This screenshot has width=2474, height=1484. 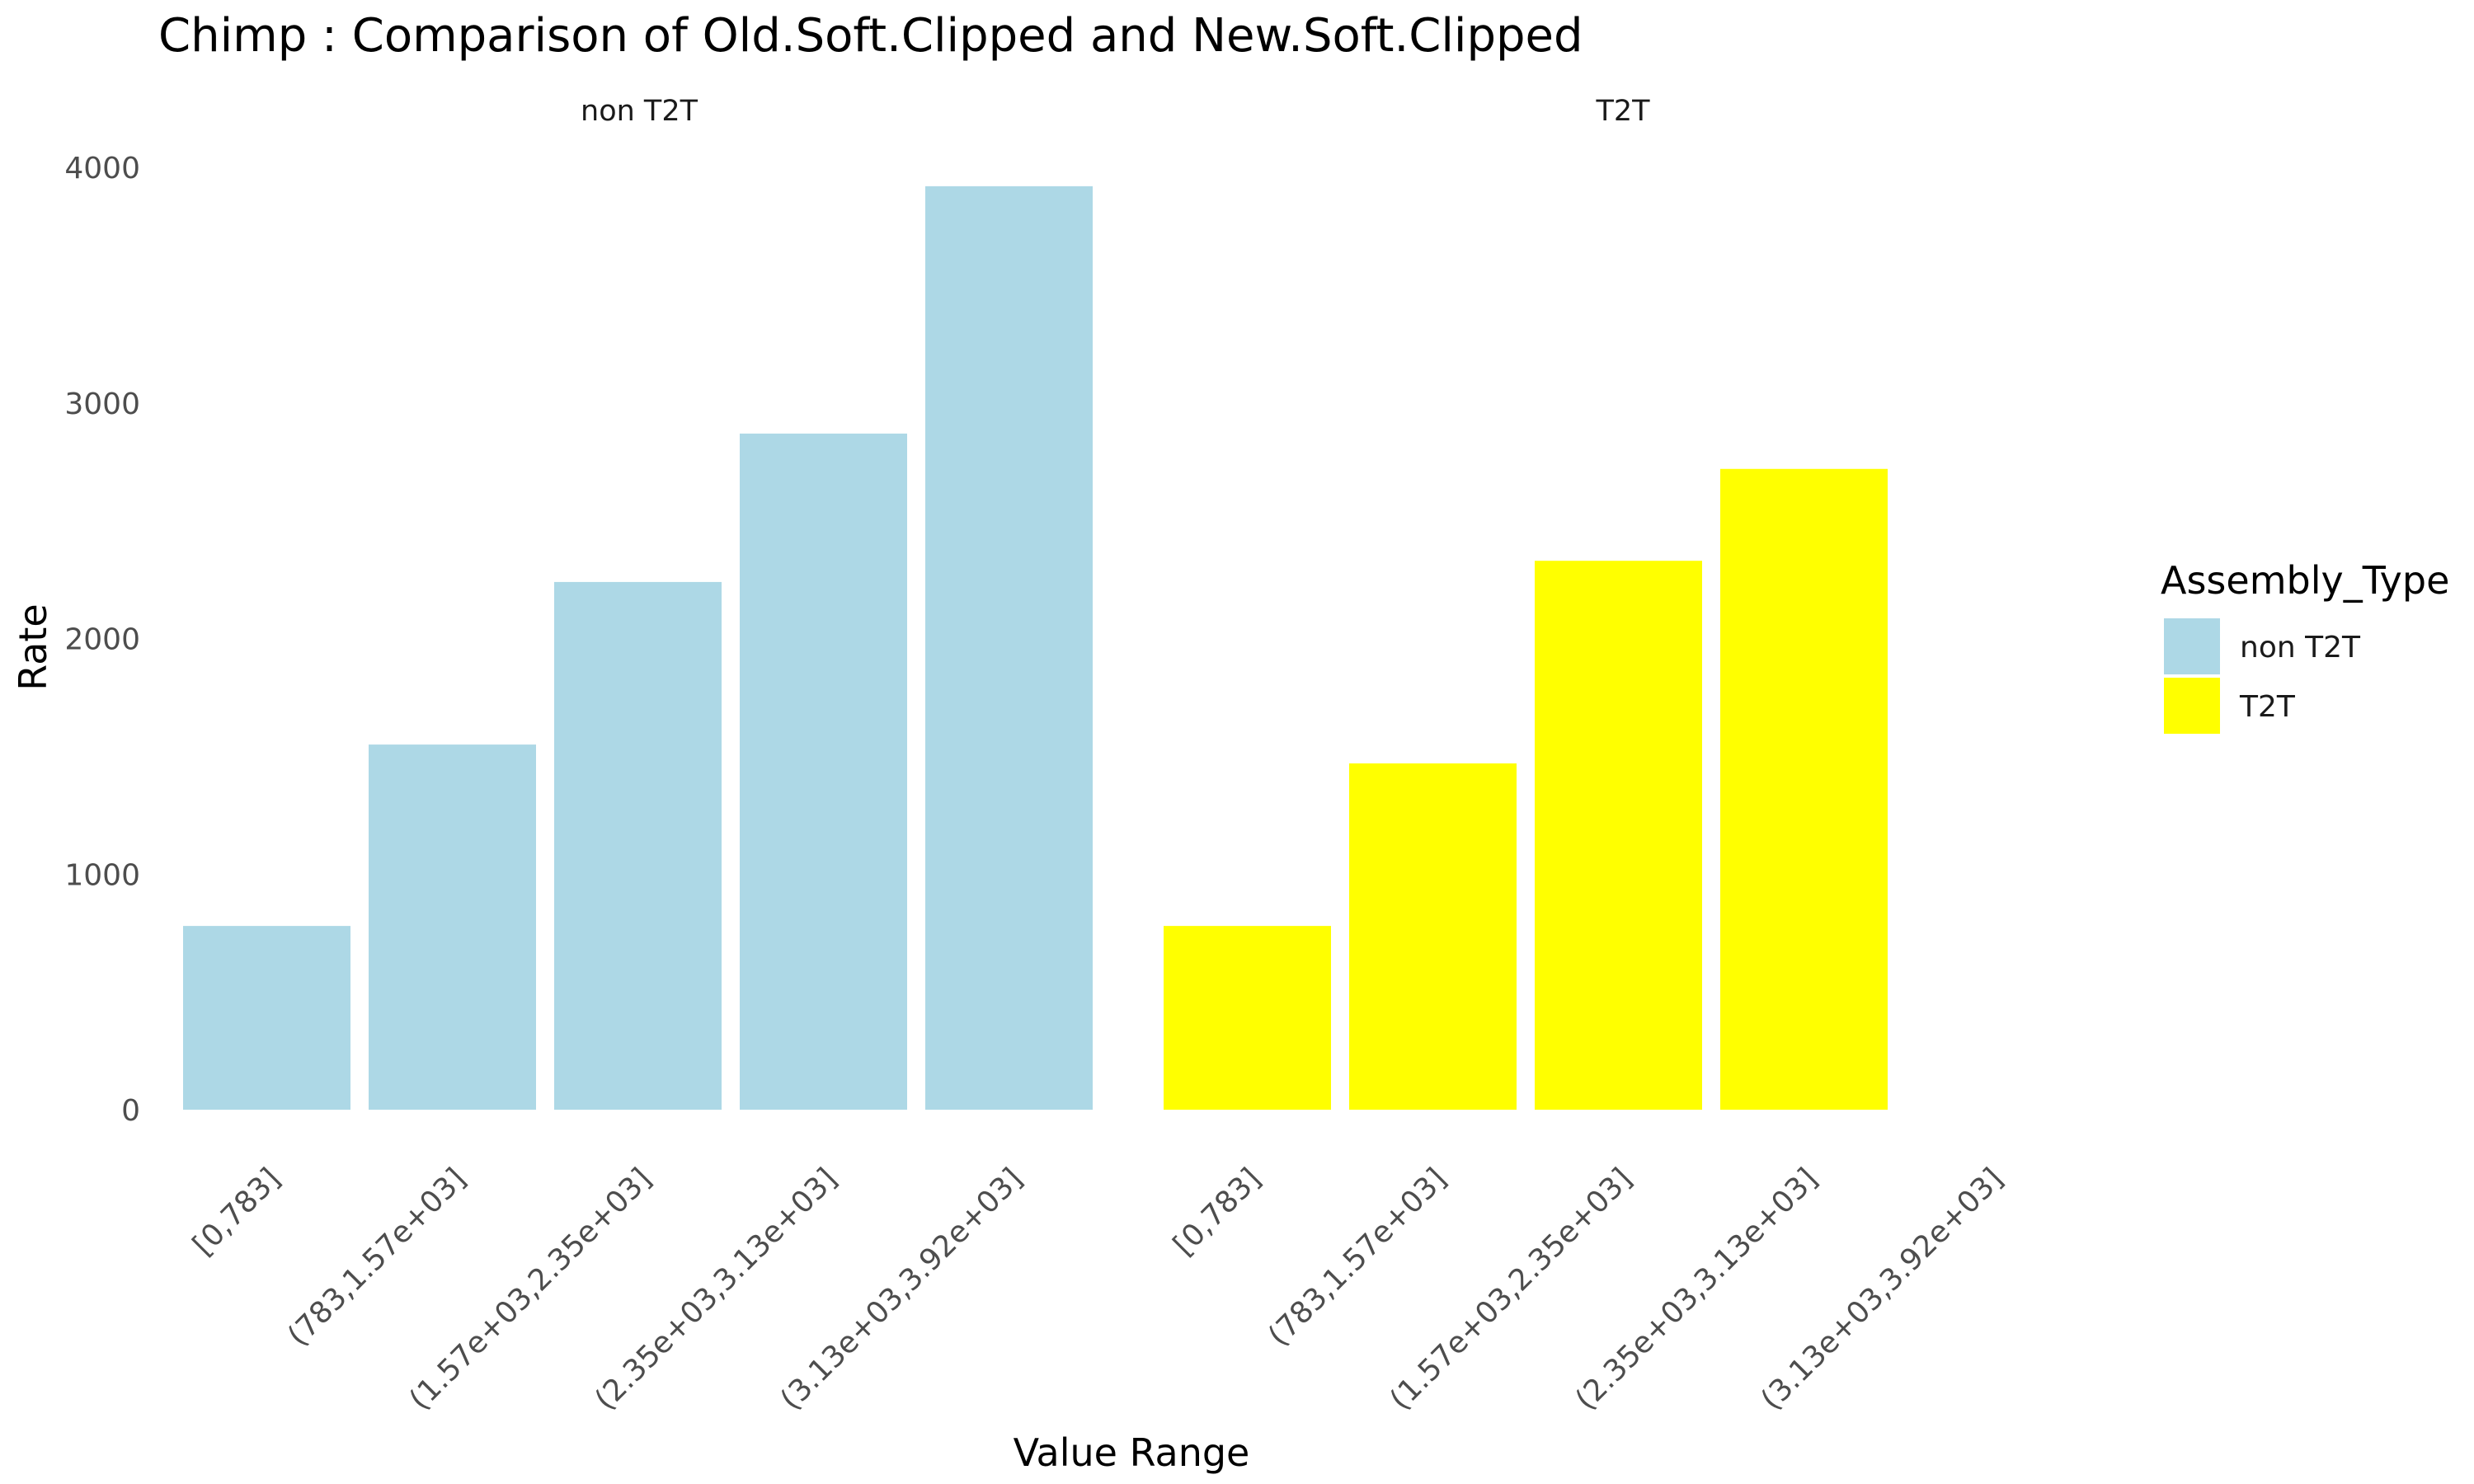 I want to click on legend-swatch-non-t2t, so click(x=2192, y=646).